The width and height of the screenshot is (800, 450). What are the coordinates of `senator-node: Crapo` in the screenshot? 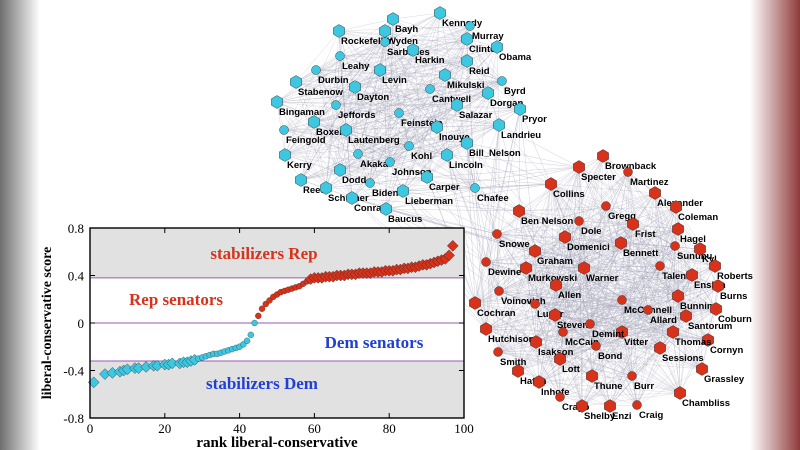 It's located at (572, 402).